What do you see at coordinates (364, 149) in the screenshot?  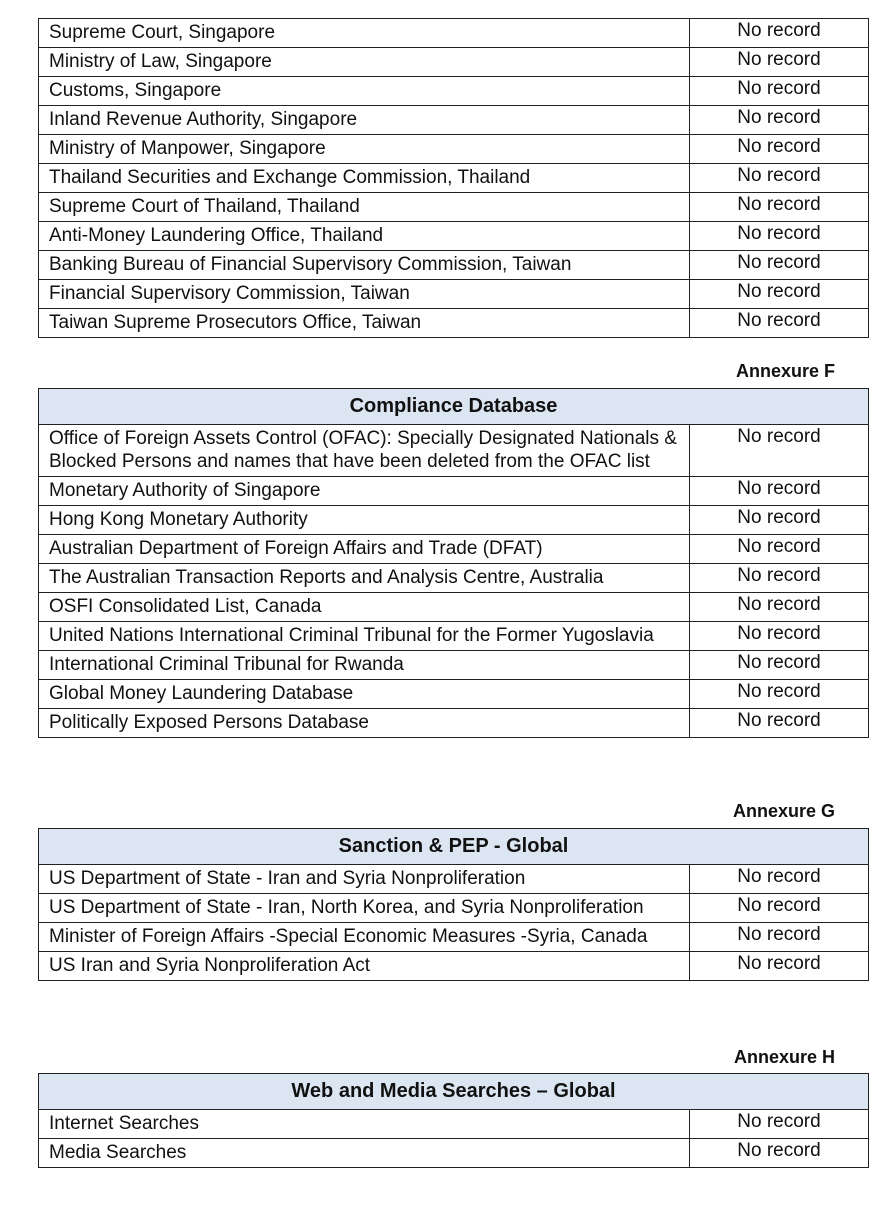 I see `source-cell: Ministry of Manpower, Singapore` at bounding box center [364, 149].